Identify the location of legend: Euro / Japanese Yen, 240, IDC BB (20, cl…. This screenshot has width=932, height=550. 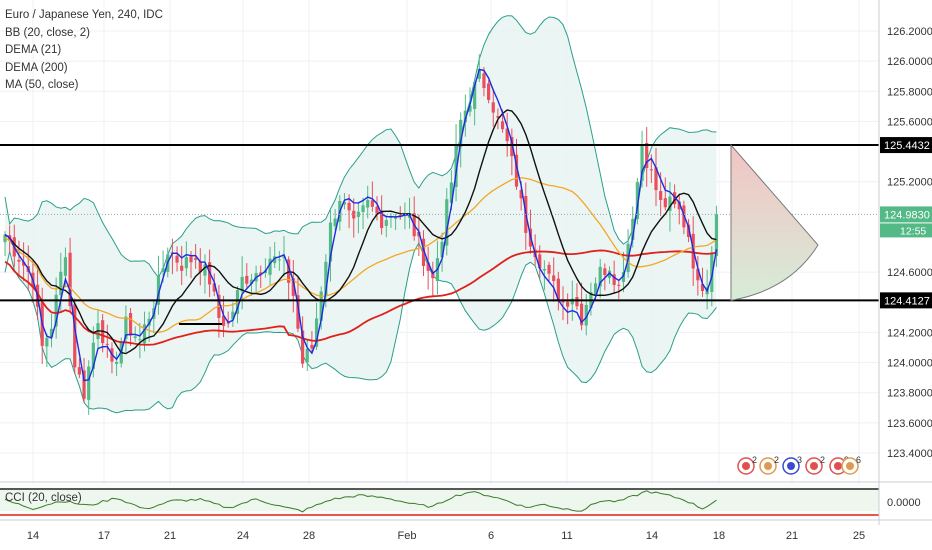
(84, 51).